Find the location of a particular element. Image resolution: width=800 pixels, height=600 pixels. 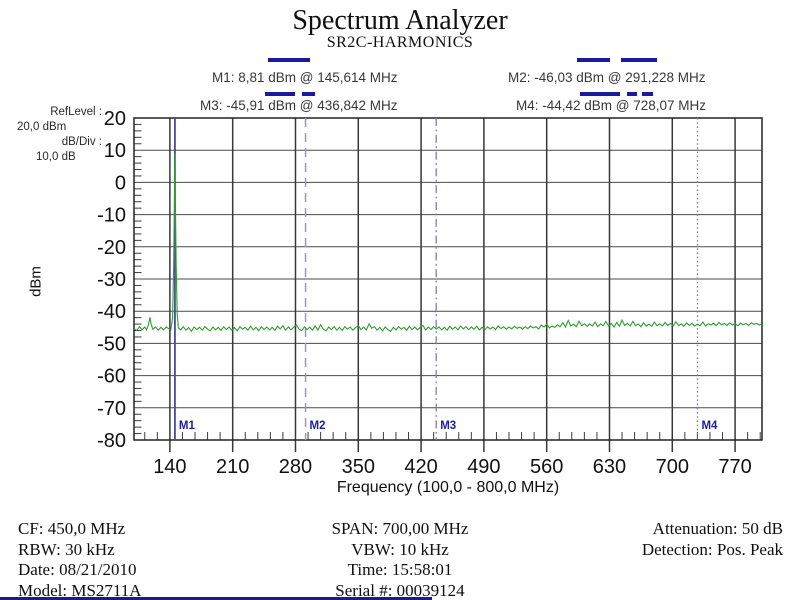

ref-level-label: RefLevel : is located at coordinates (76, 112).